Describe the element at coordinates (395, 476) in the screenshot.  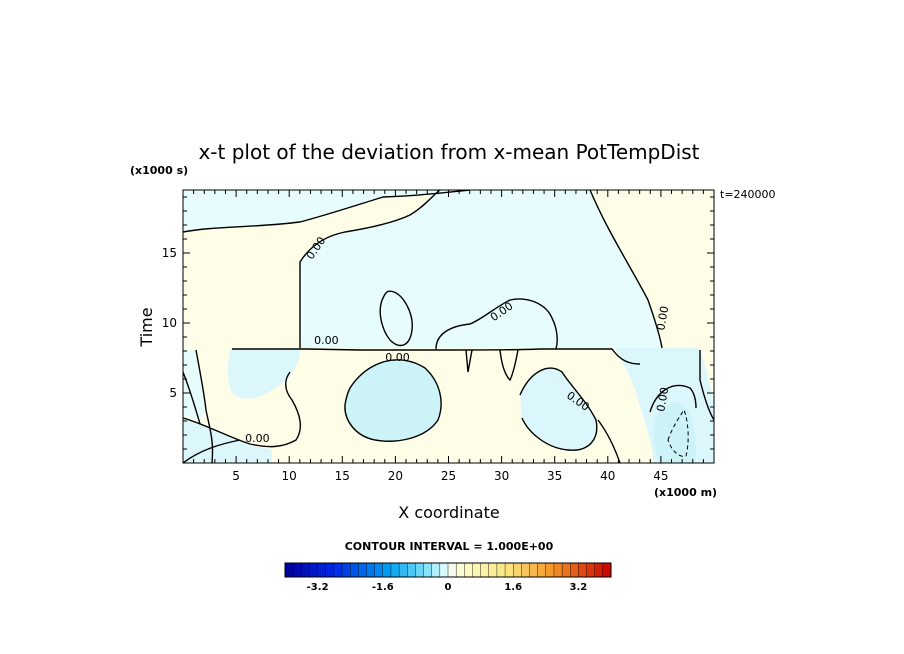
I see `x-tick-label: 20` at that location.